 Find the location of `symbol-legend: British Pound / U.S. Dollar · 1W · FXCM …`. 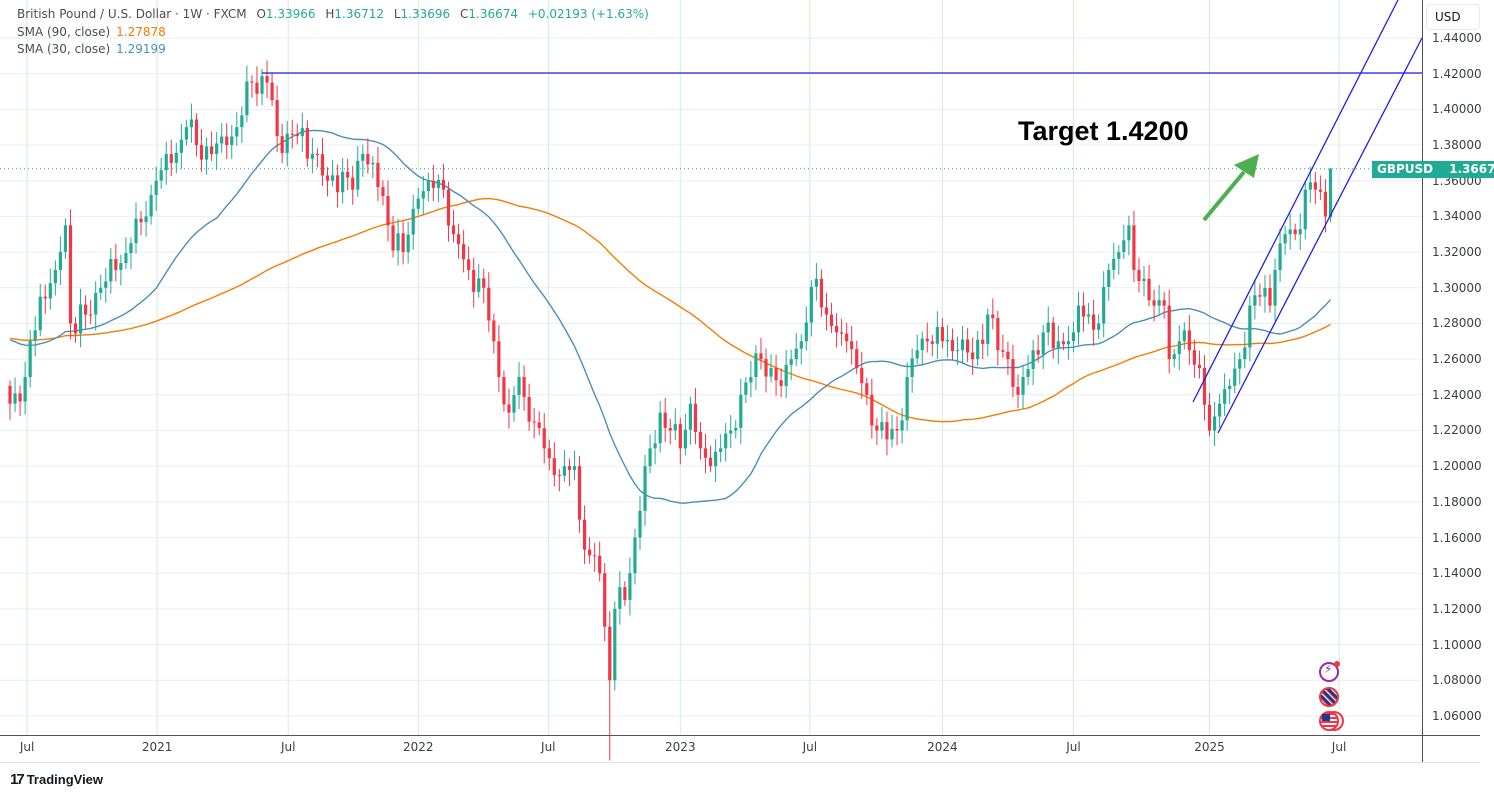

symbol-legend: British Pound / U.S. Dollar · 1W · FXCM … is located at coordinates (336, 14).